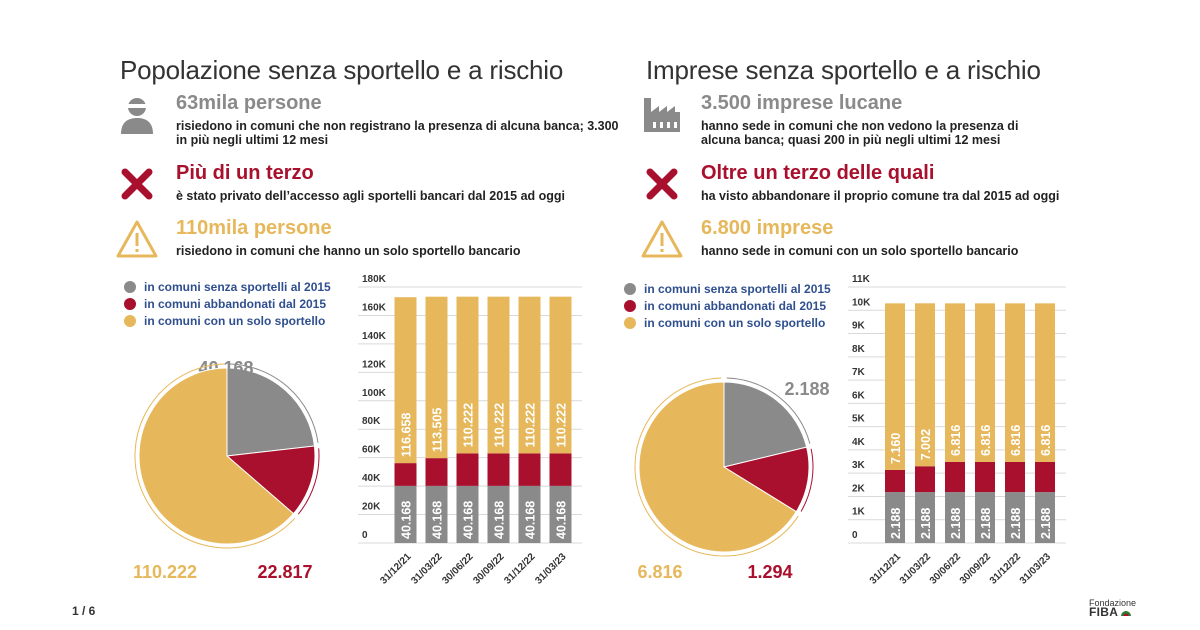 The image size is (1200, 630). Describe the element at coordinates (802, 103) in the screenshot. I see `stat-headline: 3.500 imprese lucane` at that location.